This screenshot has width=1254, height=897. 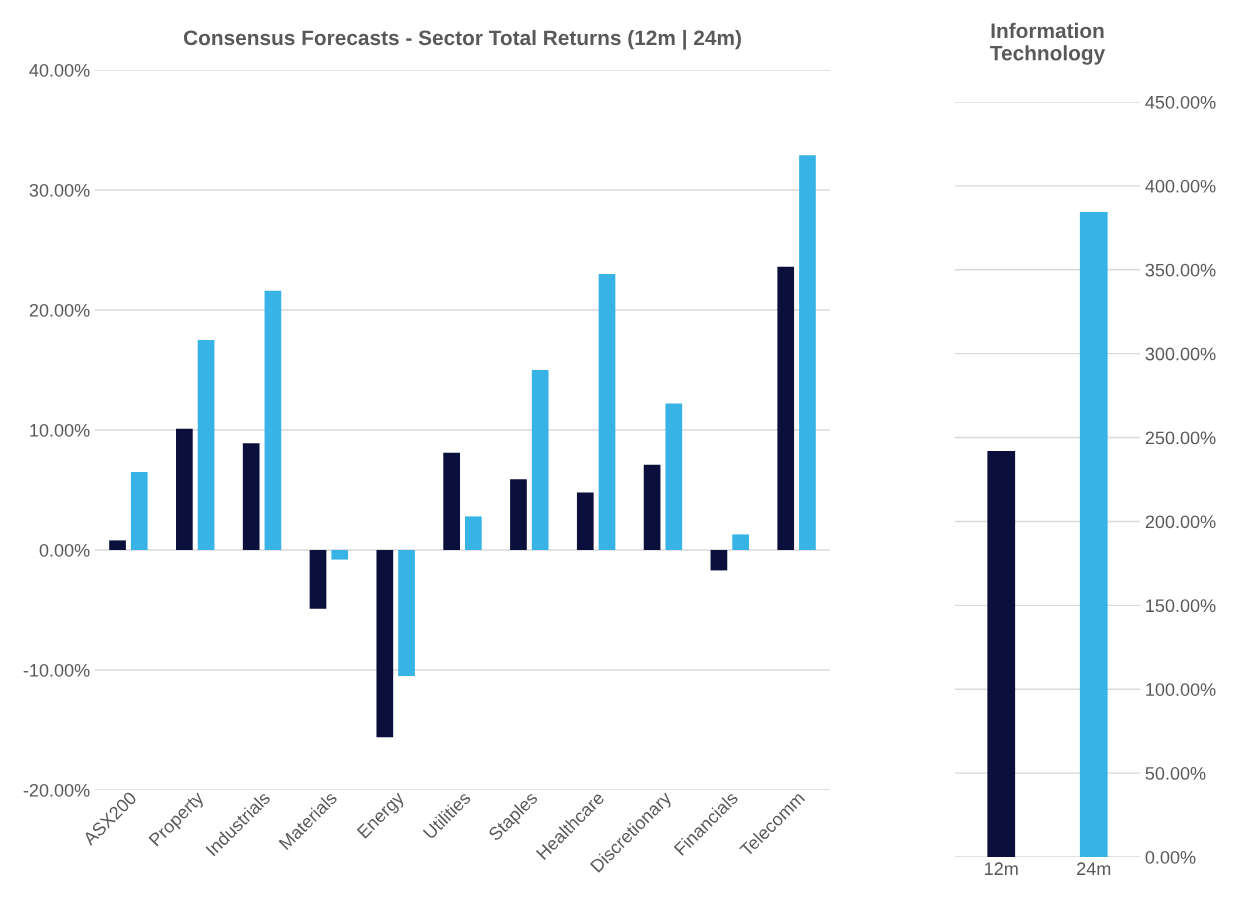 What do you see at coordinates (59, 310) in the screenshot?
I see `y-tick-label: 20.00%` at bounding box center [59, 310].